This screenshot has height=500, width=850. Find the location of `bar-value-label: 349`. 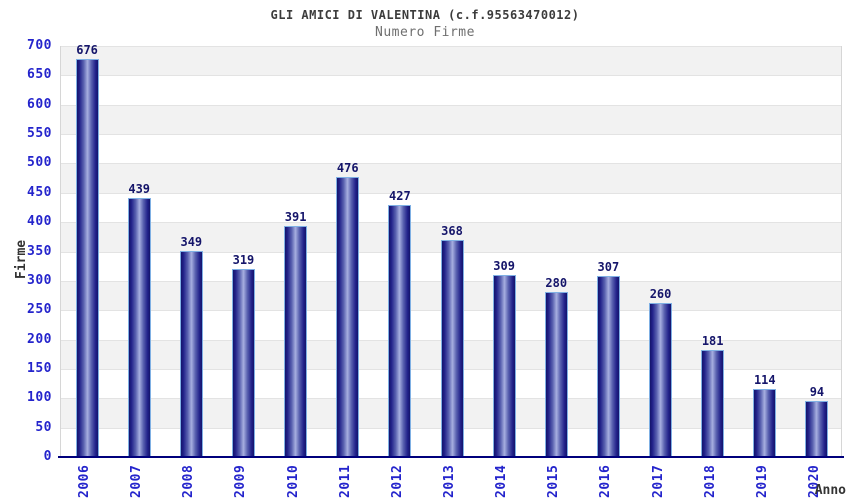

bar-value-label: 349 is located at coordinates (191, 242).